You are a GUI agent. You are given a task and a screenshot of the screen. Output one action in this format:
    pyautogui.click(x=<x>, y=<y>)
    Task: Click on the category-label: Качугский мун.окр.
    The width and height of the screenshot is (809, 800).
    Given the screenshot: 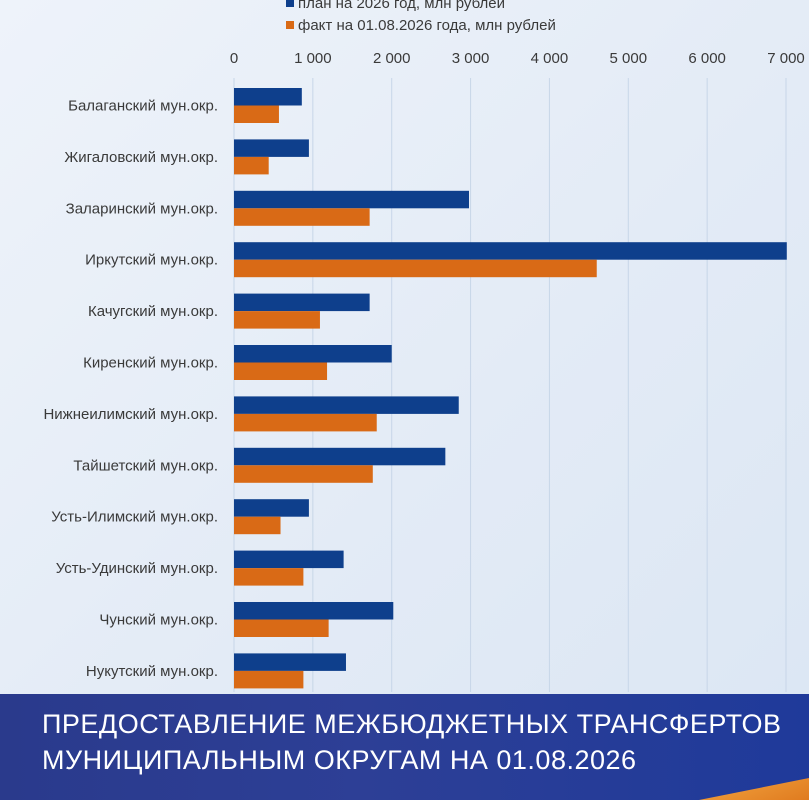 What is the action you would take?
    pyautogui.click(x=153, y=311)
    